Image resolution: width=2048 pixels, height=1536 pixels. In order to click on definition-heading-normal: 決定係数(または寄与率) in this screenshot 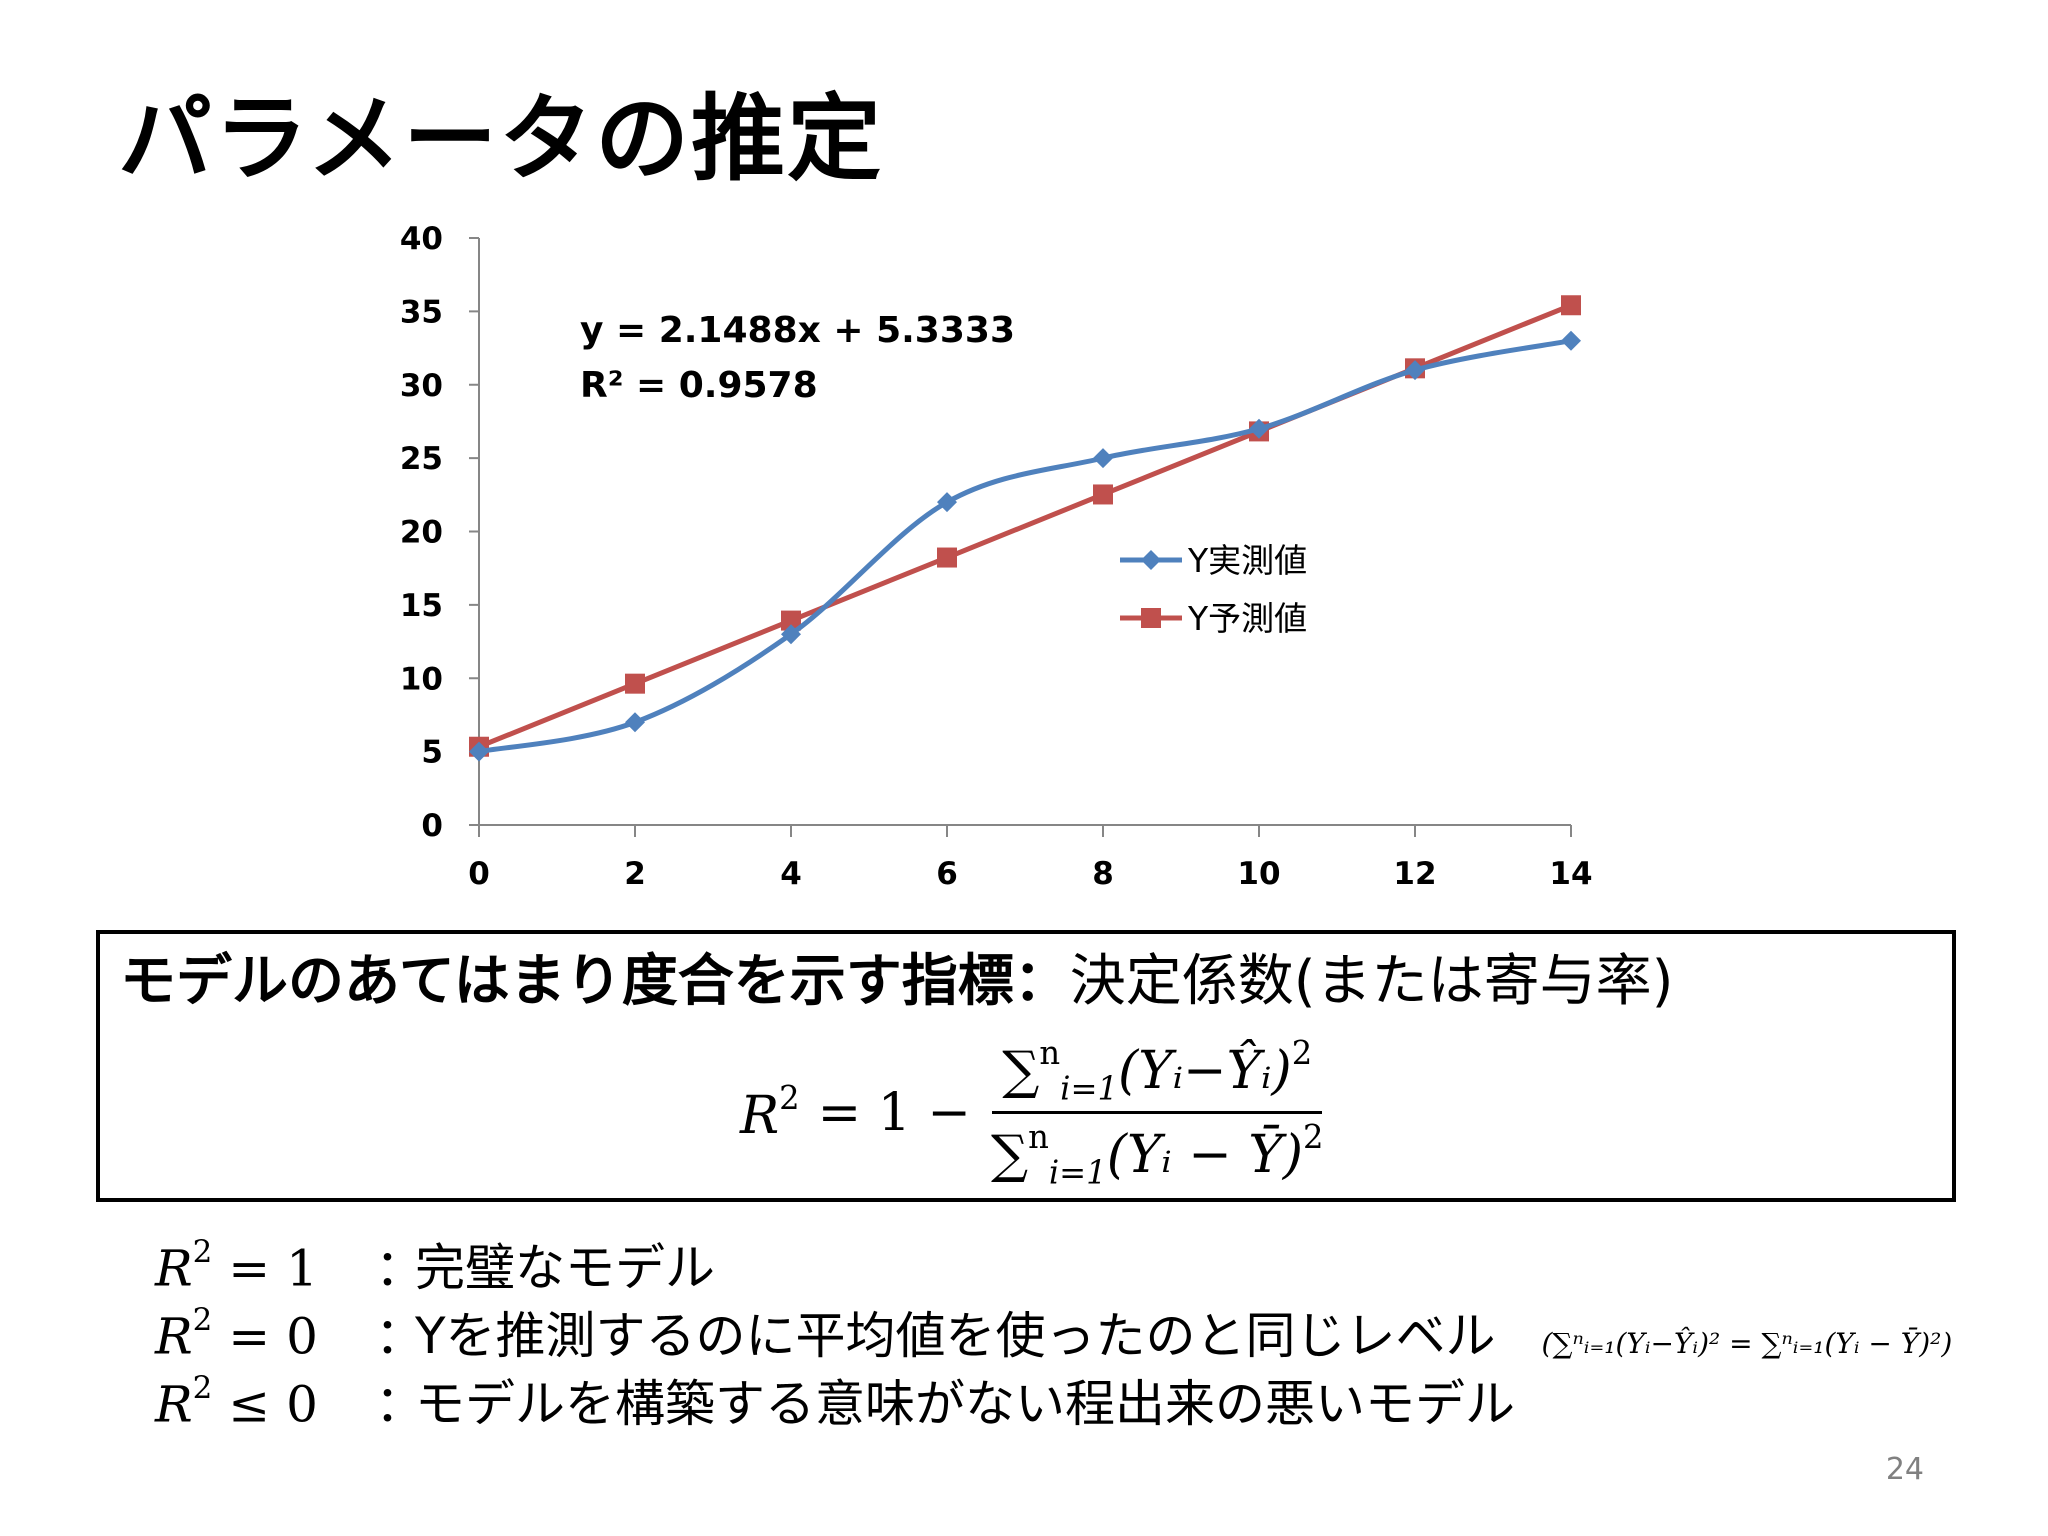, I will do `click(1371, 981)`.